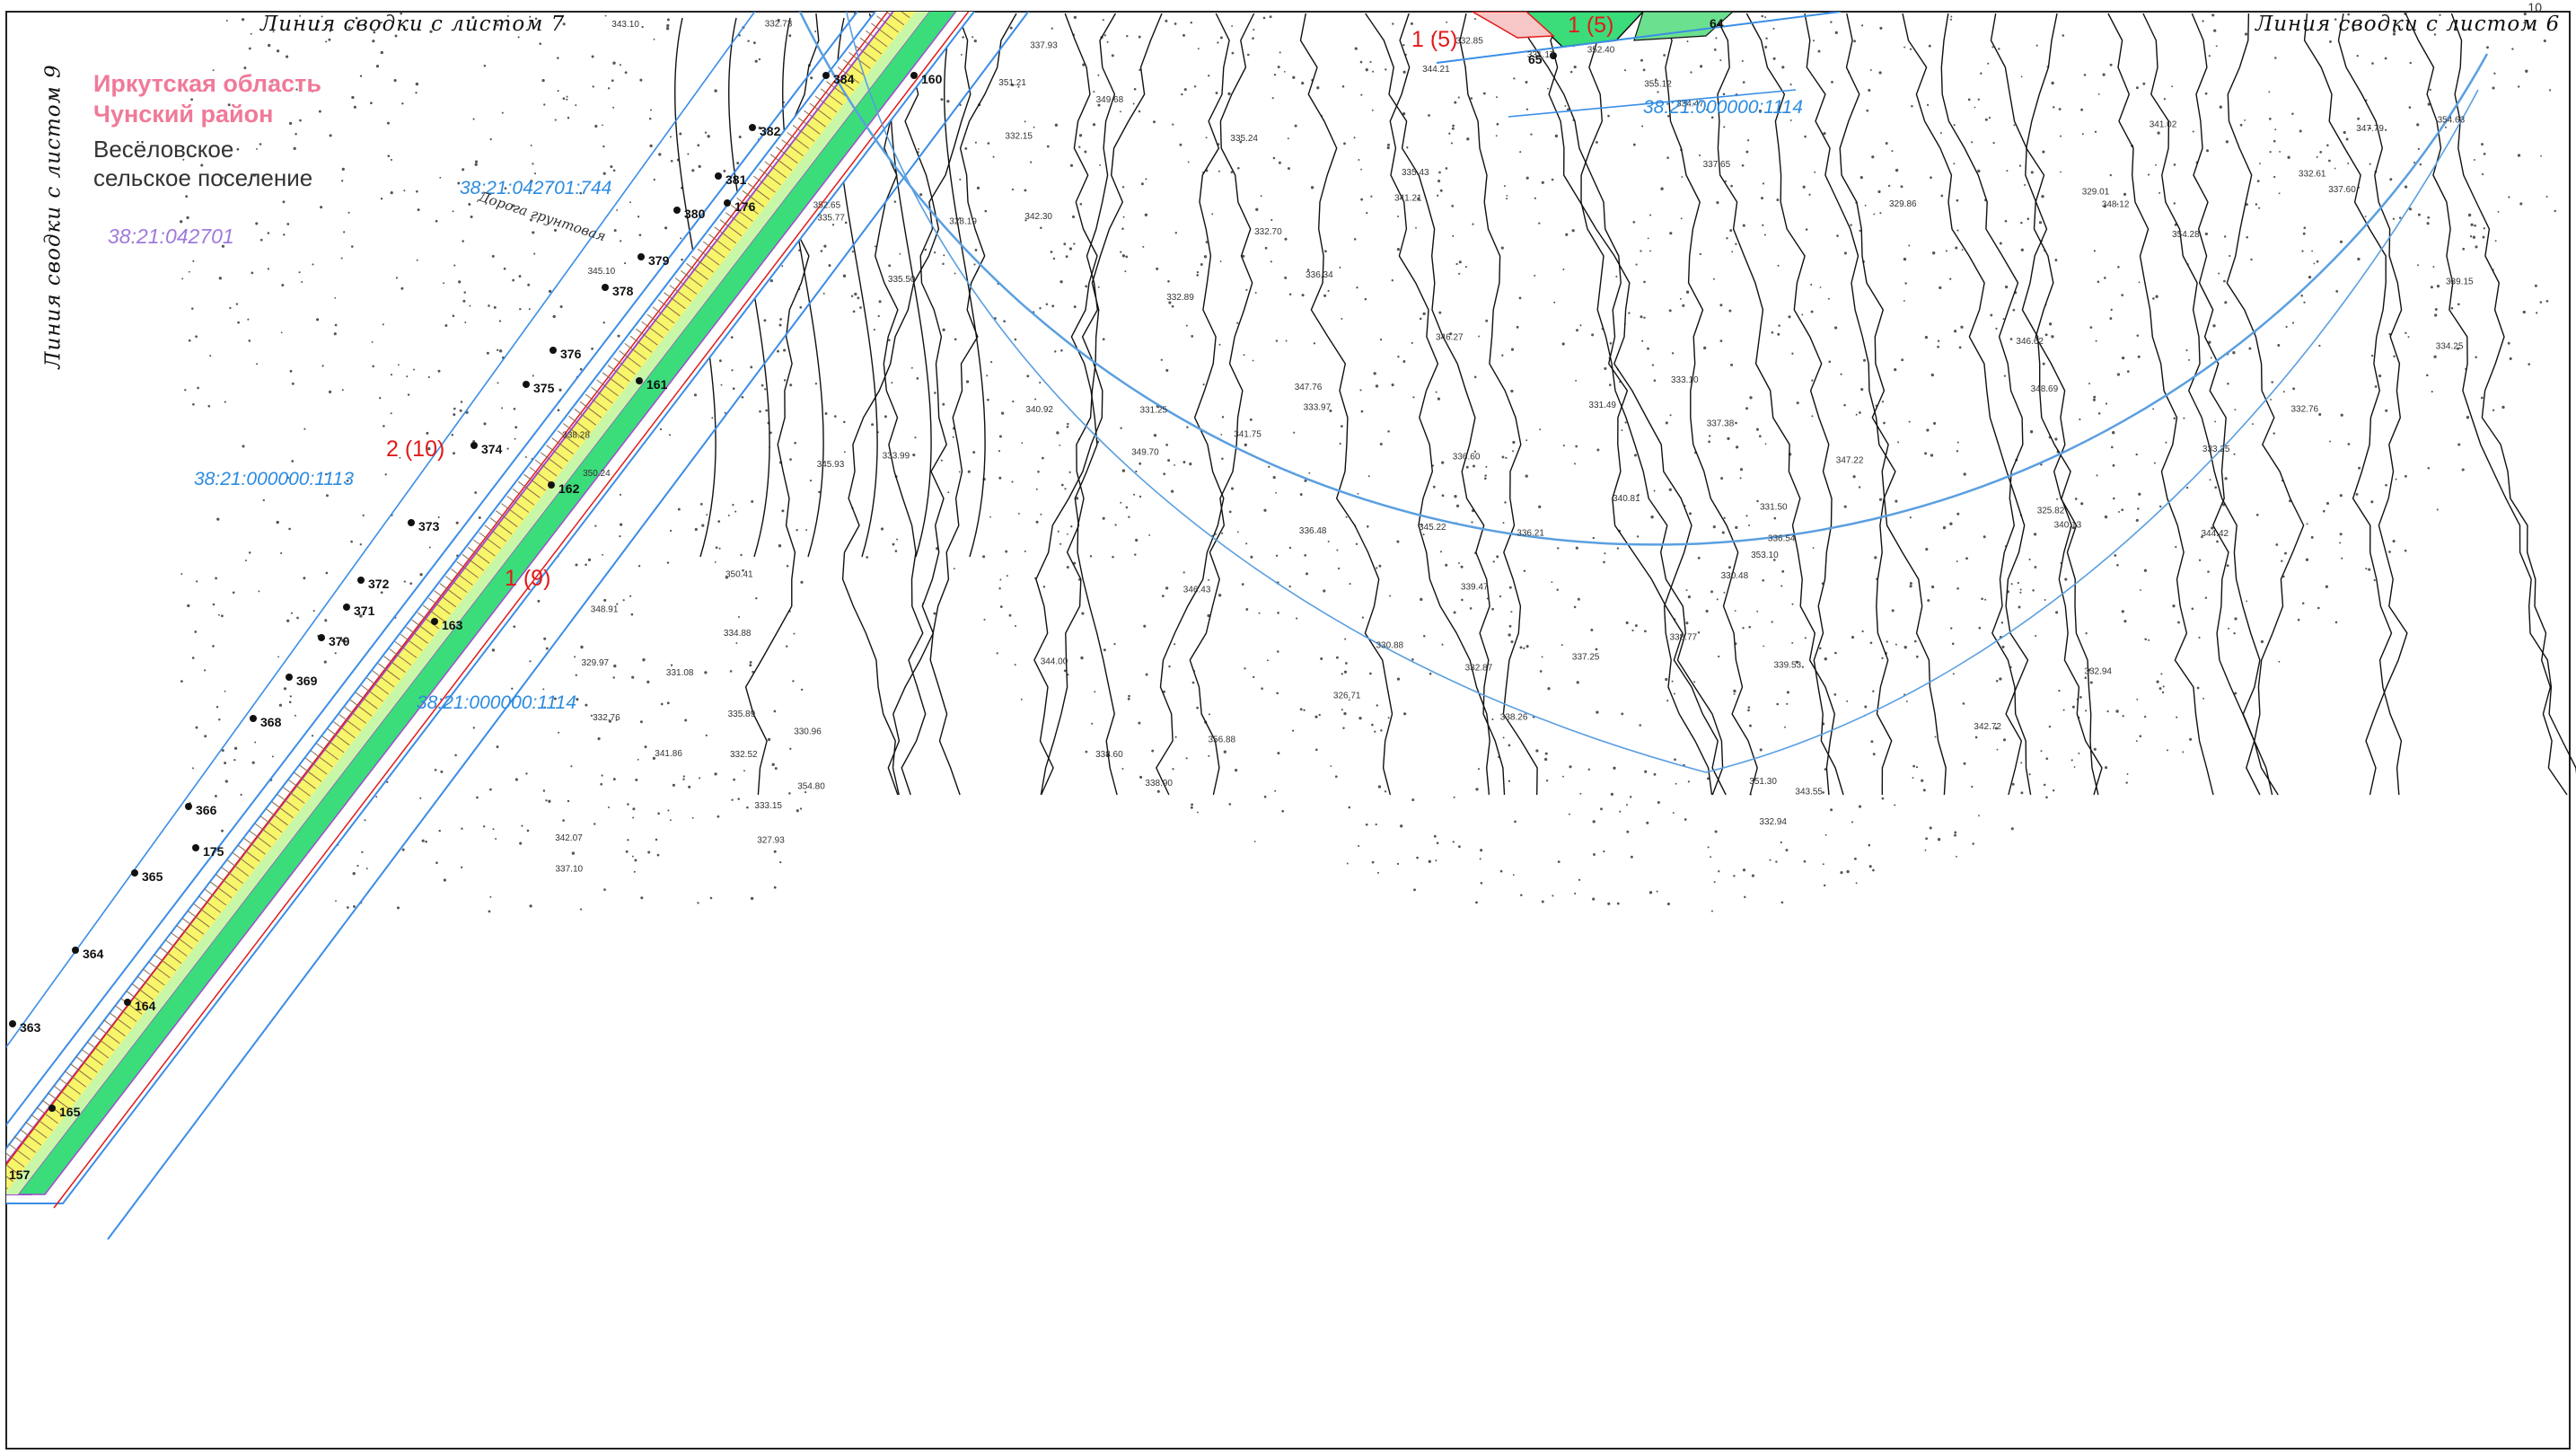 This screenshot has width=2576, height=1454. I want to click on zone-label-2-10: 2 (10), so click(415, 449).